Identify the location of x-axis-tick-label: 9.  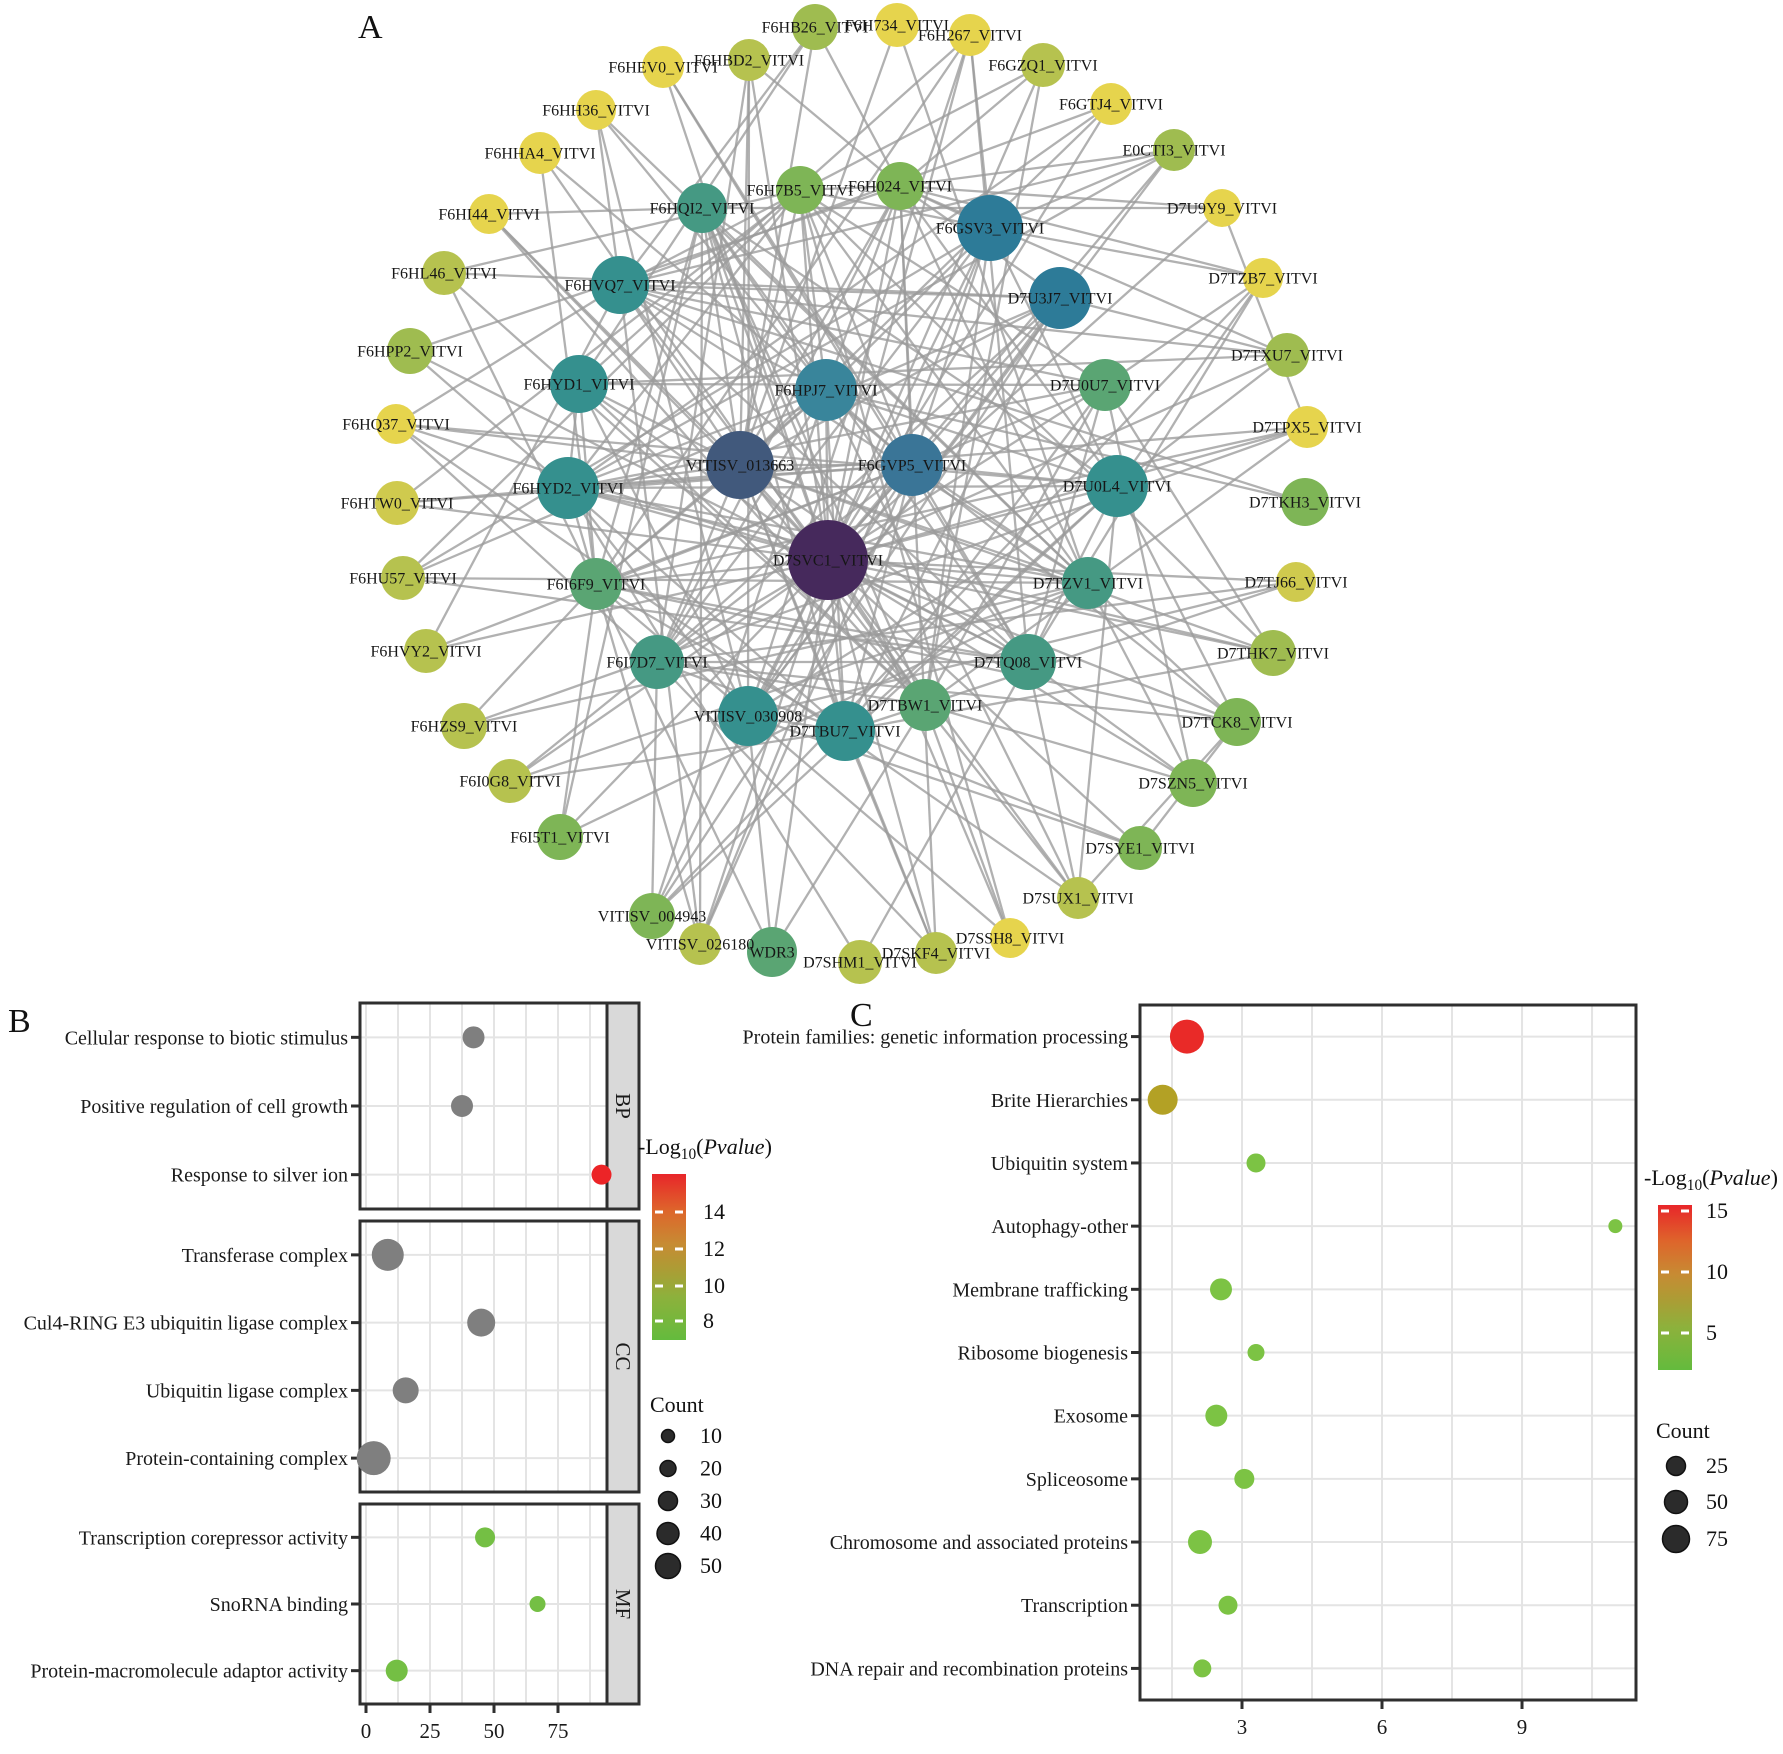
(1522, 1727).